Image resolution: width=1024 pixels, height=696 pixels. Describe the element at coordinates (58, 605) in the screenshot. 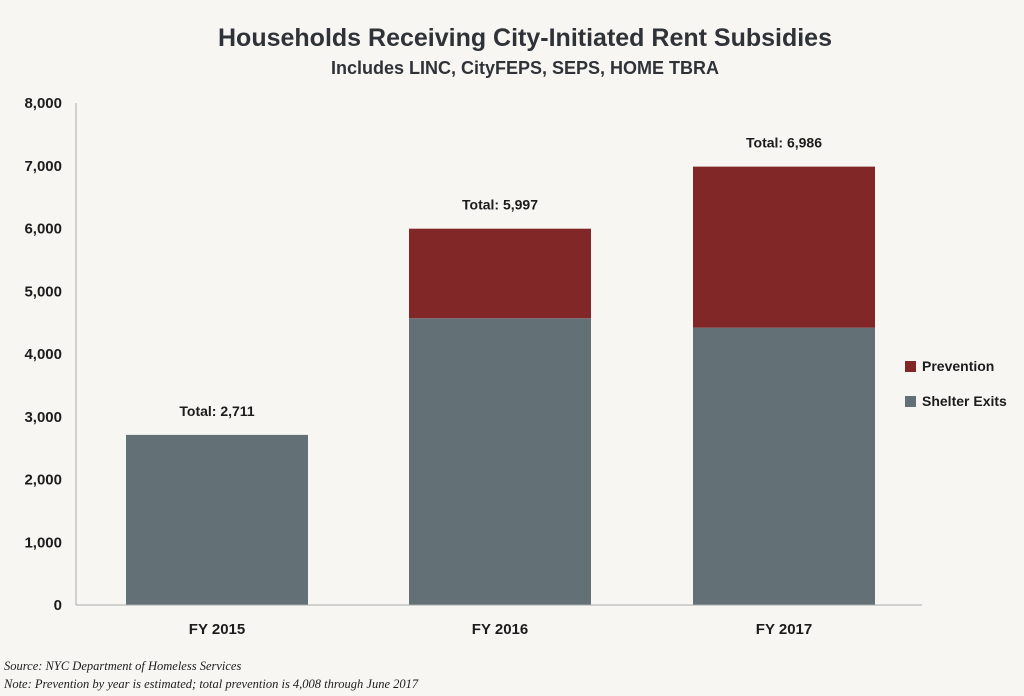

I see `y-tick-label: 0` at that location.